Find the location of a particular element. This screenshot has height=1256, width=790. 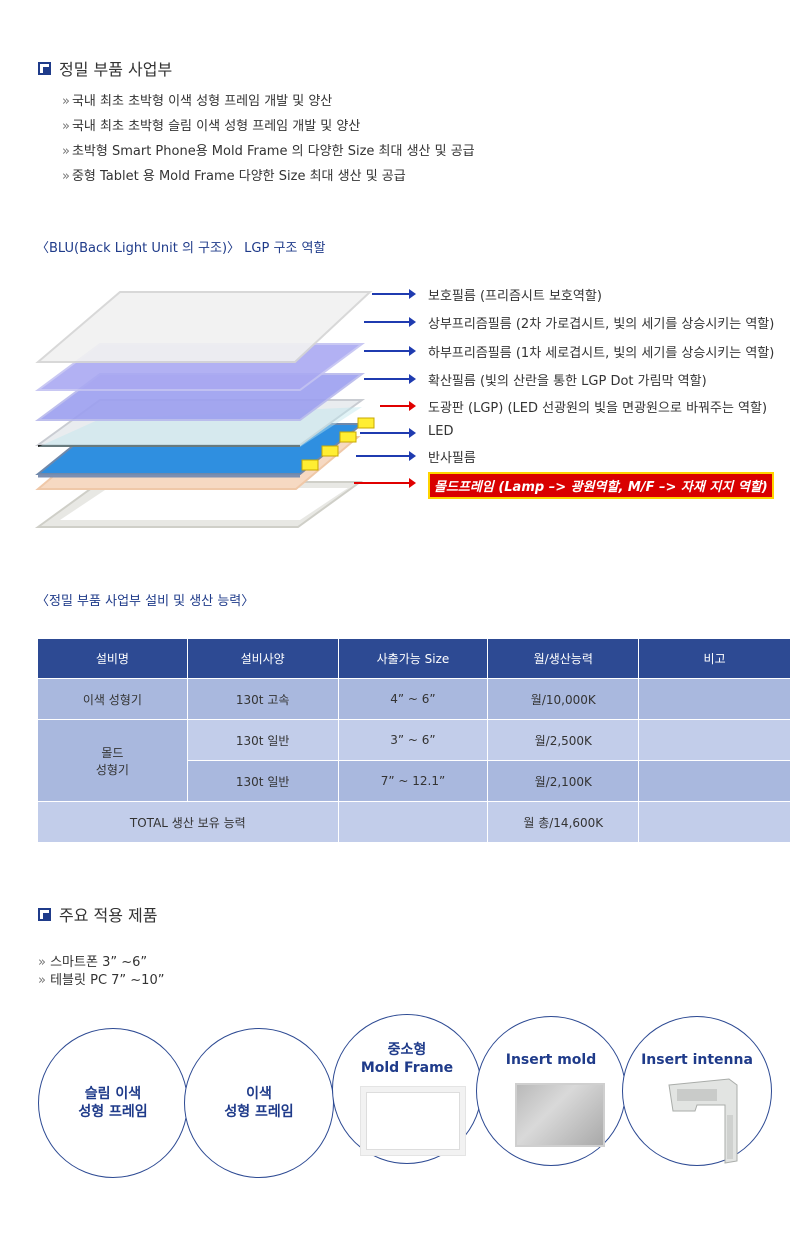

table-header-row: 설비명 설비사양 사출가능 Size 월/생산능력 비고 is located at coordinates (413, 658).